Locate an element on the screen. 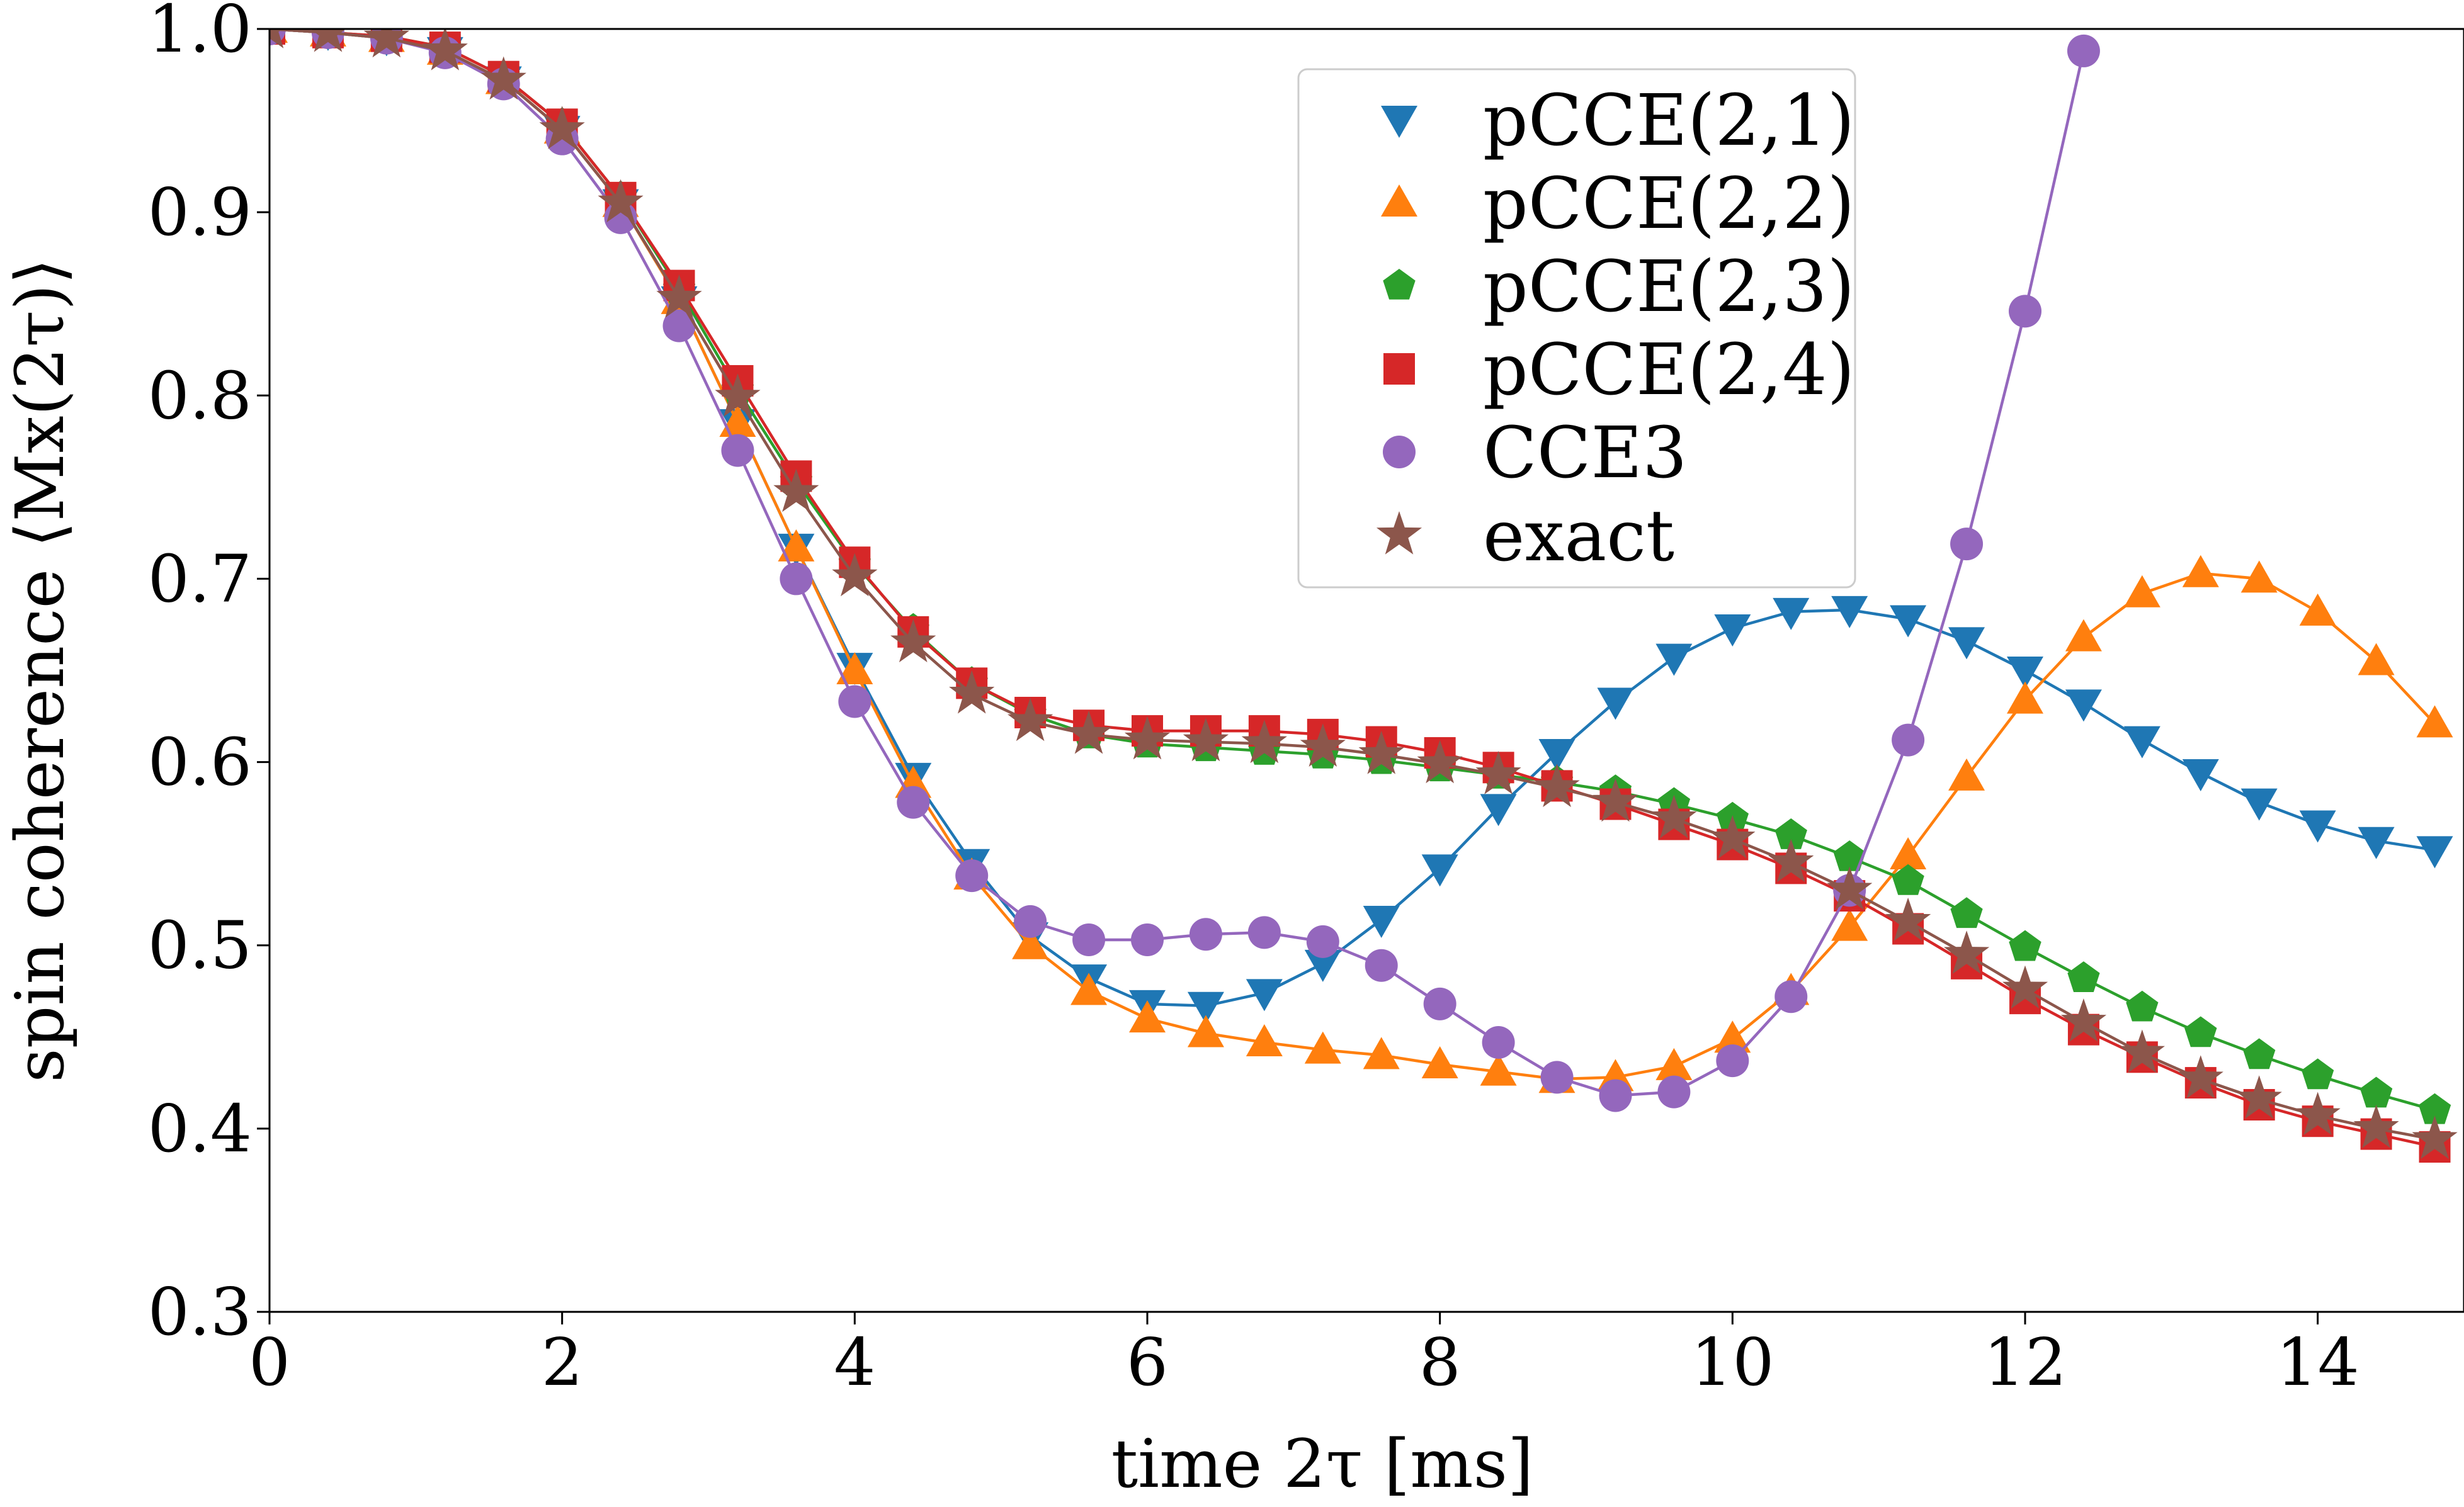 The image size is (2464, 1507). x-tick-label: 14 is located at coordinates (2317, 1363).